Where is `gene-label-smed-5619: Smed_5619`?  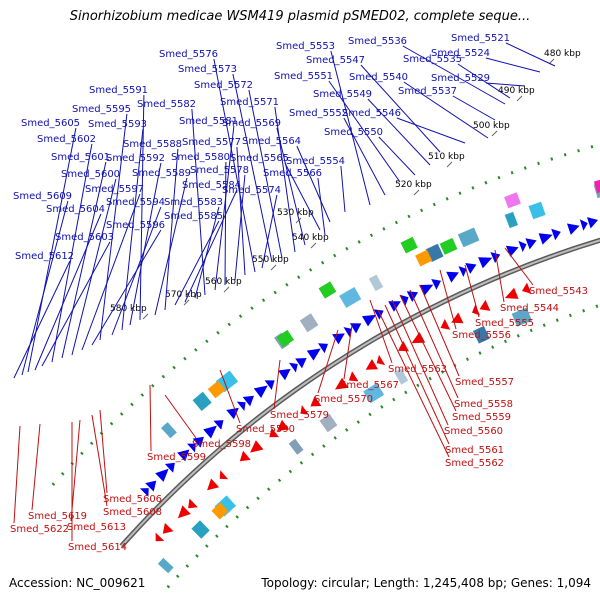
gene-label-smed-5619: Smed_5619 is located at coordinates (57, 516).